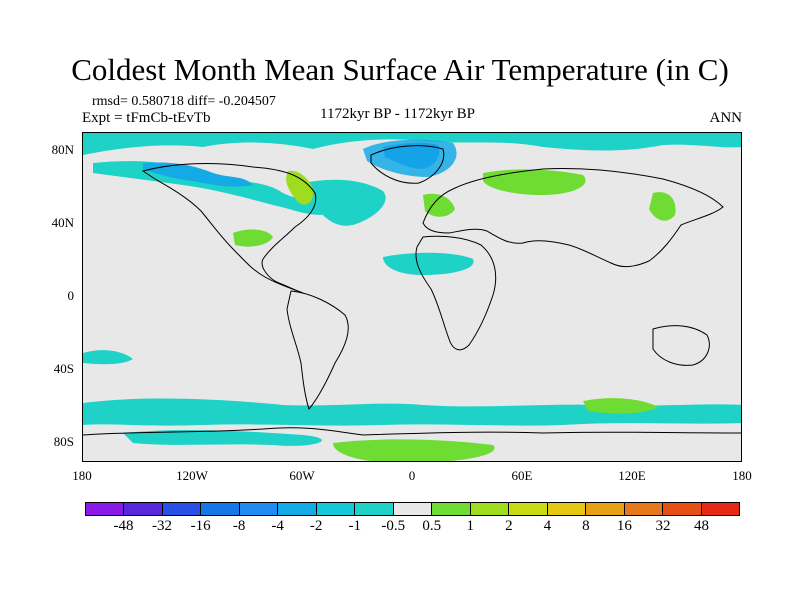  Describe the element at coordinates (632, 475) in the screenshot. I see `lon-label-120e: 120E` at that location.